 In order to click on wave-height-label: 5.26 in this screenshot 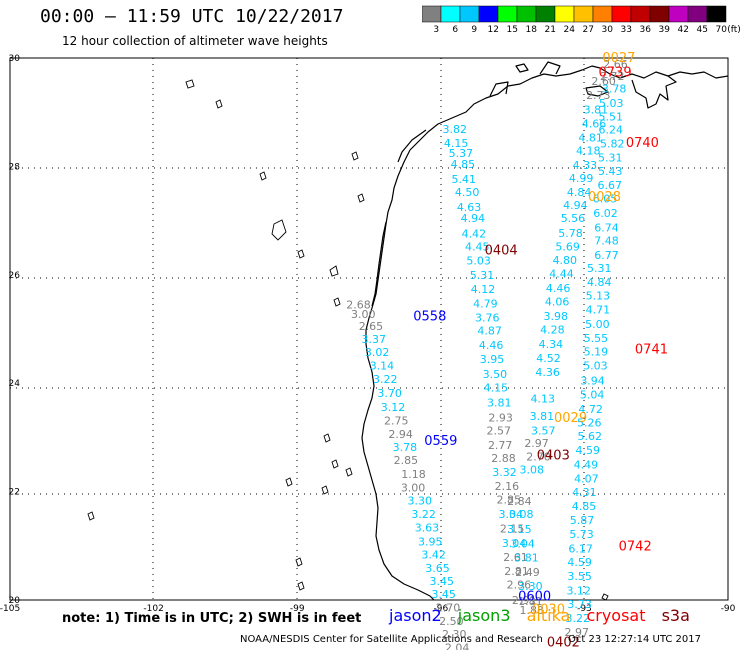, I will do `click(589, 423)`.